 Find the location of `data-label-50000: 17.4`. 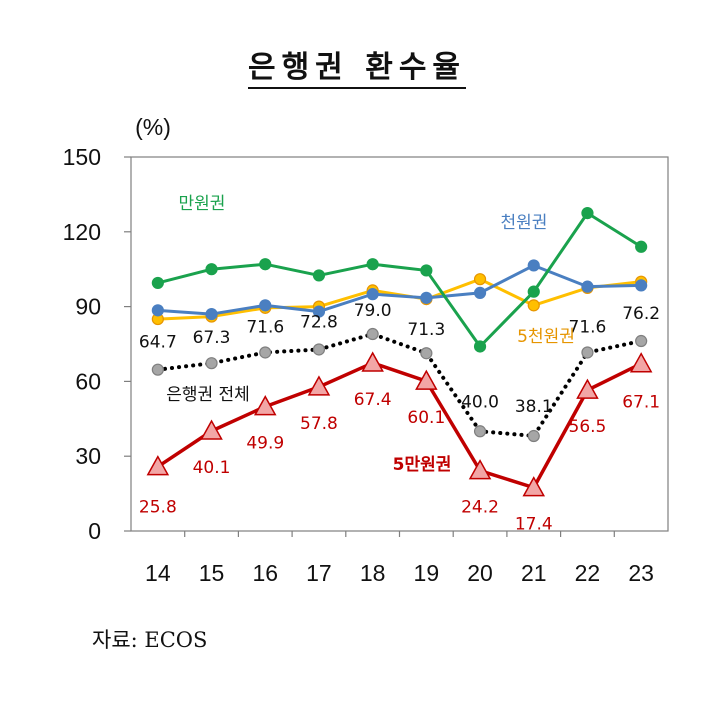

data-label-50000: 17.4 is located at coordinates (534, 525).